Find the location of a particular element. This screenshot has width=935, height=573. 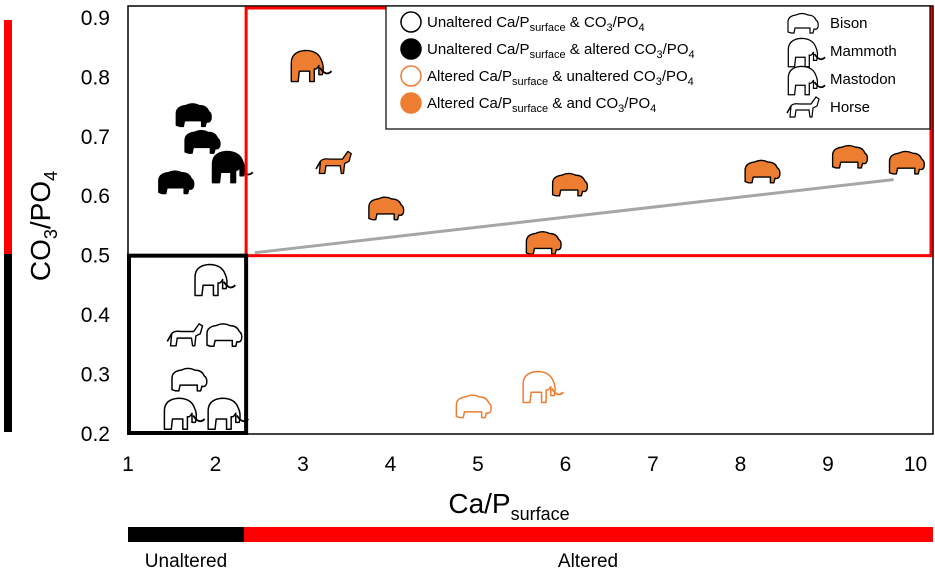

y-tick-label: 0.4 is located at coordinates (96, 315).